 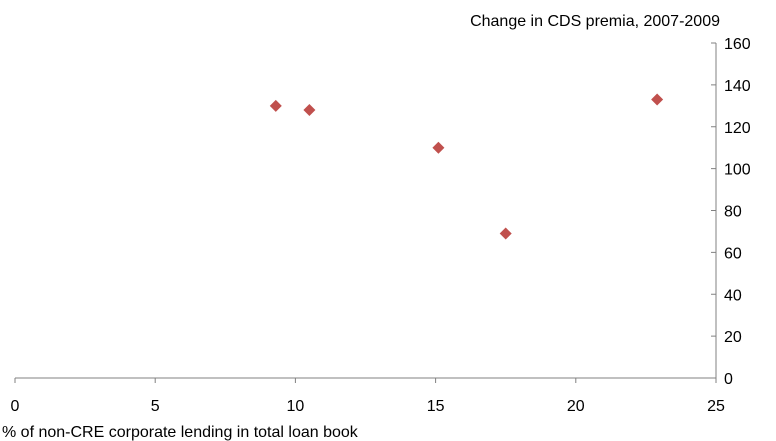 I want to click on y-ticks: 0 20 40 60 80 100 120 140 160, so click(x=731, y=212).